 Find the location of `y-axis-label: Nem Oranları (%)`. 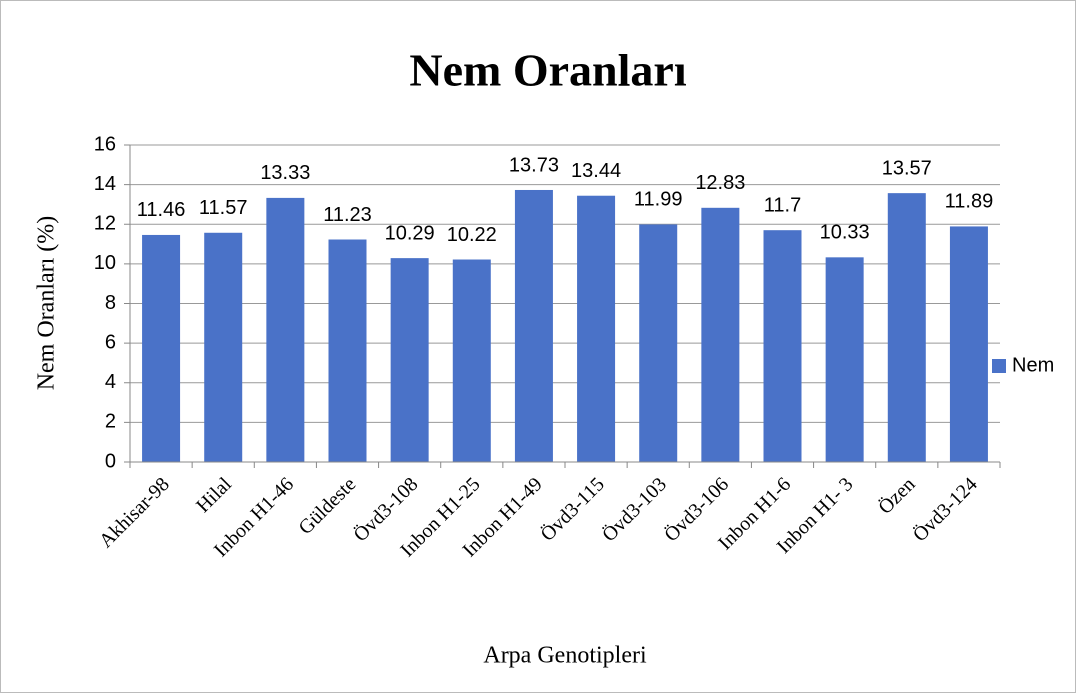

y-axis-label: Nem Oranları (%) is located at coordinates (47, 303).